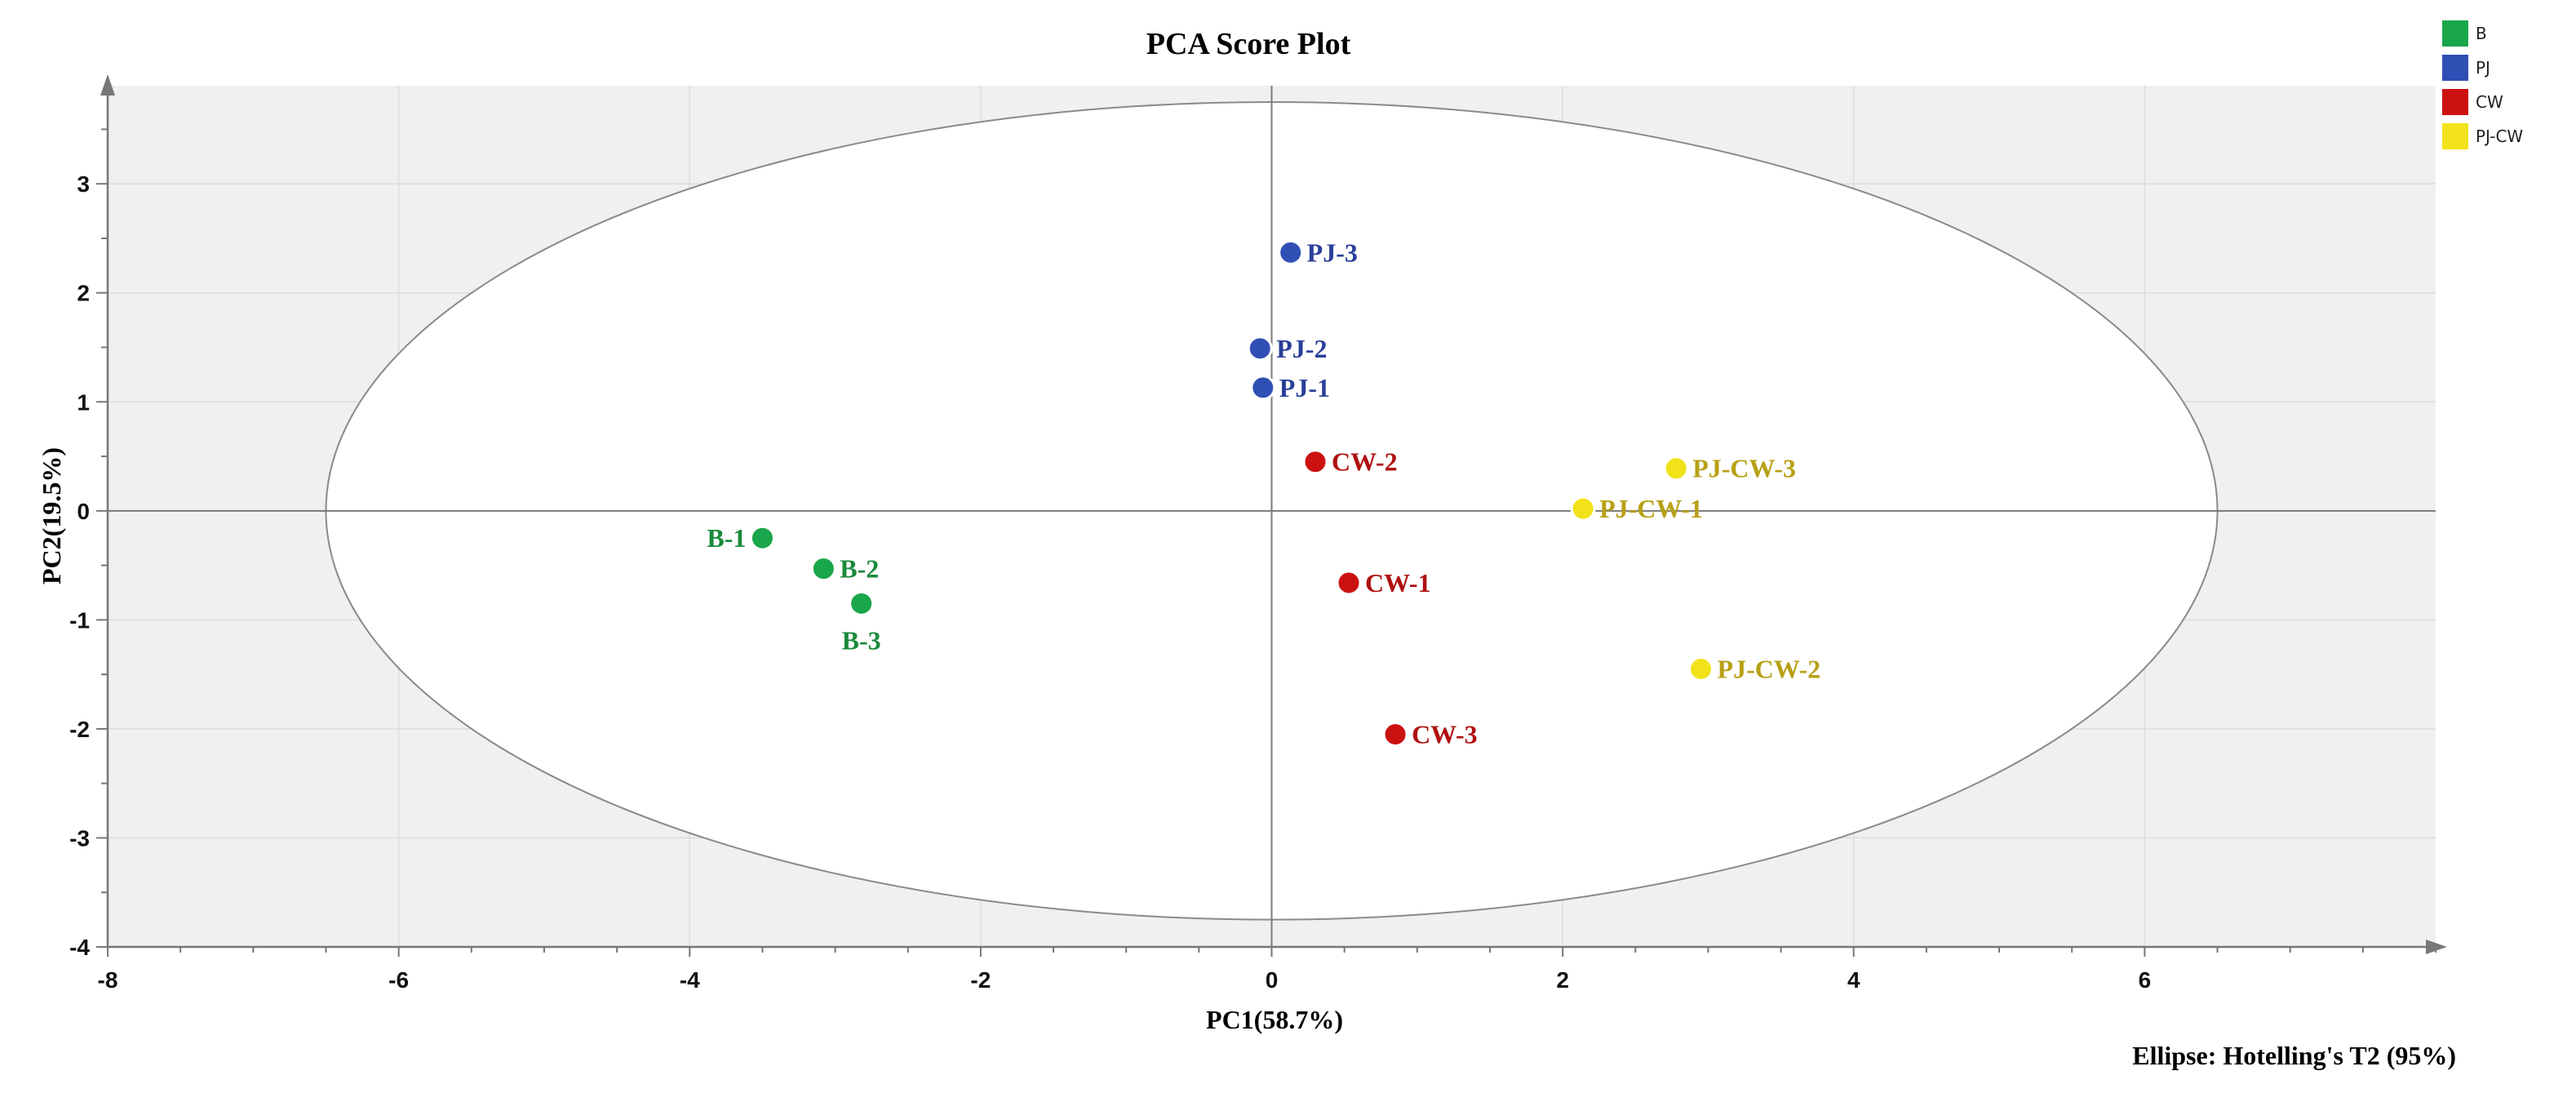 The width and height of the screenshot is (2576, 1102). Describe the element at coordinates (2481, 33) in the screenshot. I see `legend-label-b: B` at that location.